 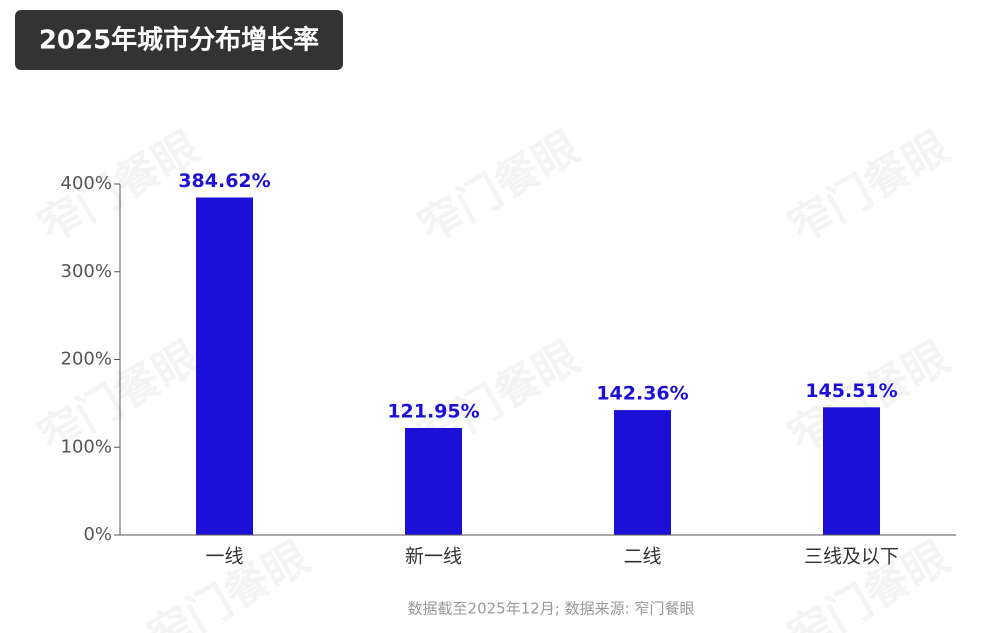 What do you see at coordinates (86, 359) in the screenshot?
I see `y-tick-label: 200%` at bounding box center [86, 359].